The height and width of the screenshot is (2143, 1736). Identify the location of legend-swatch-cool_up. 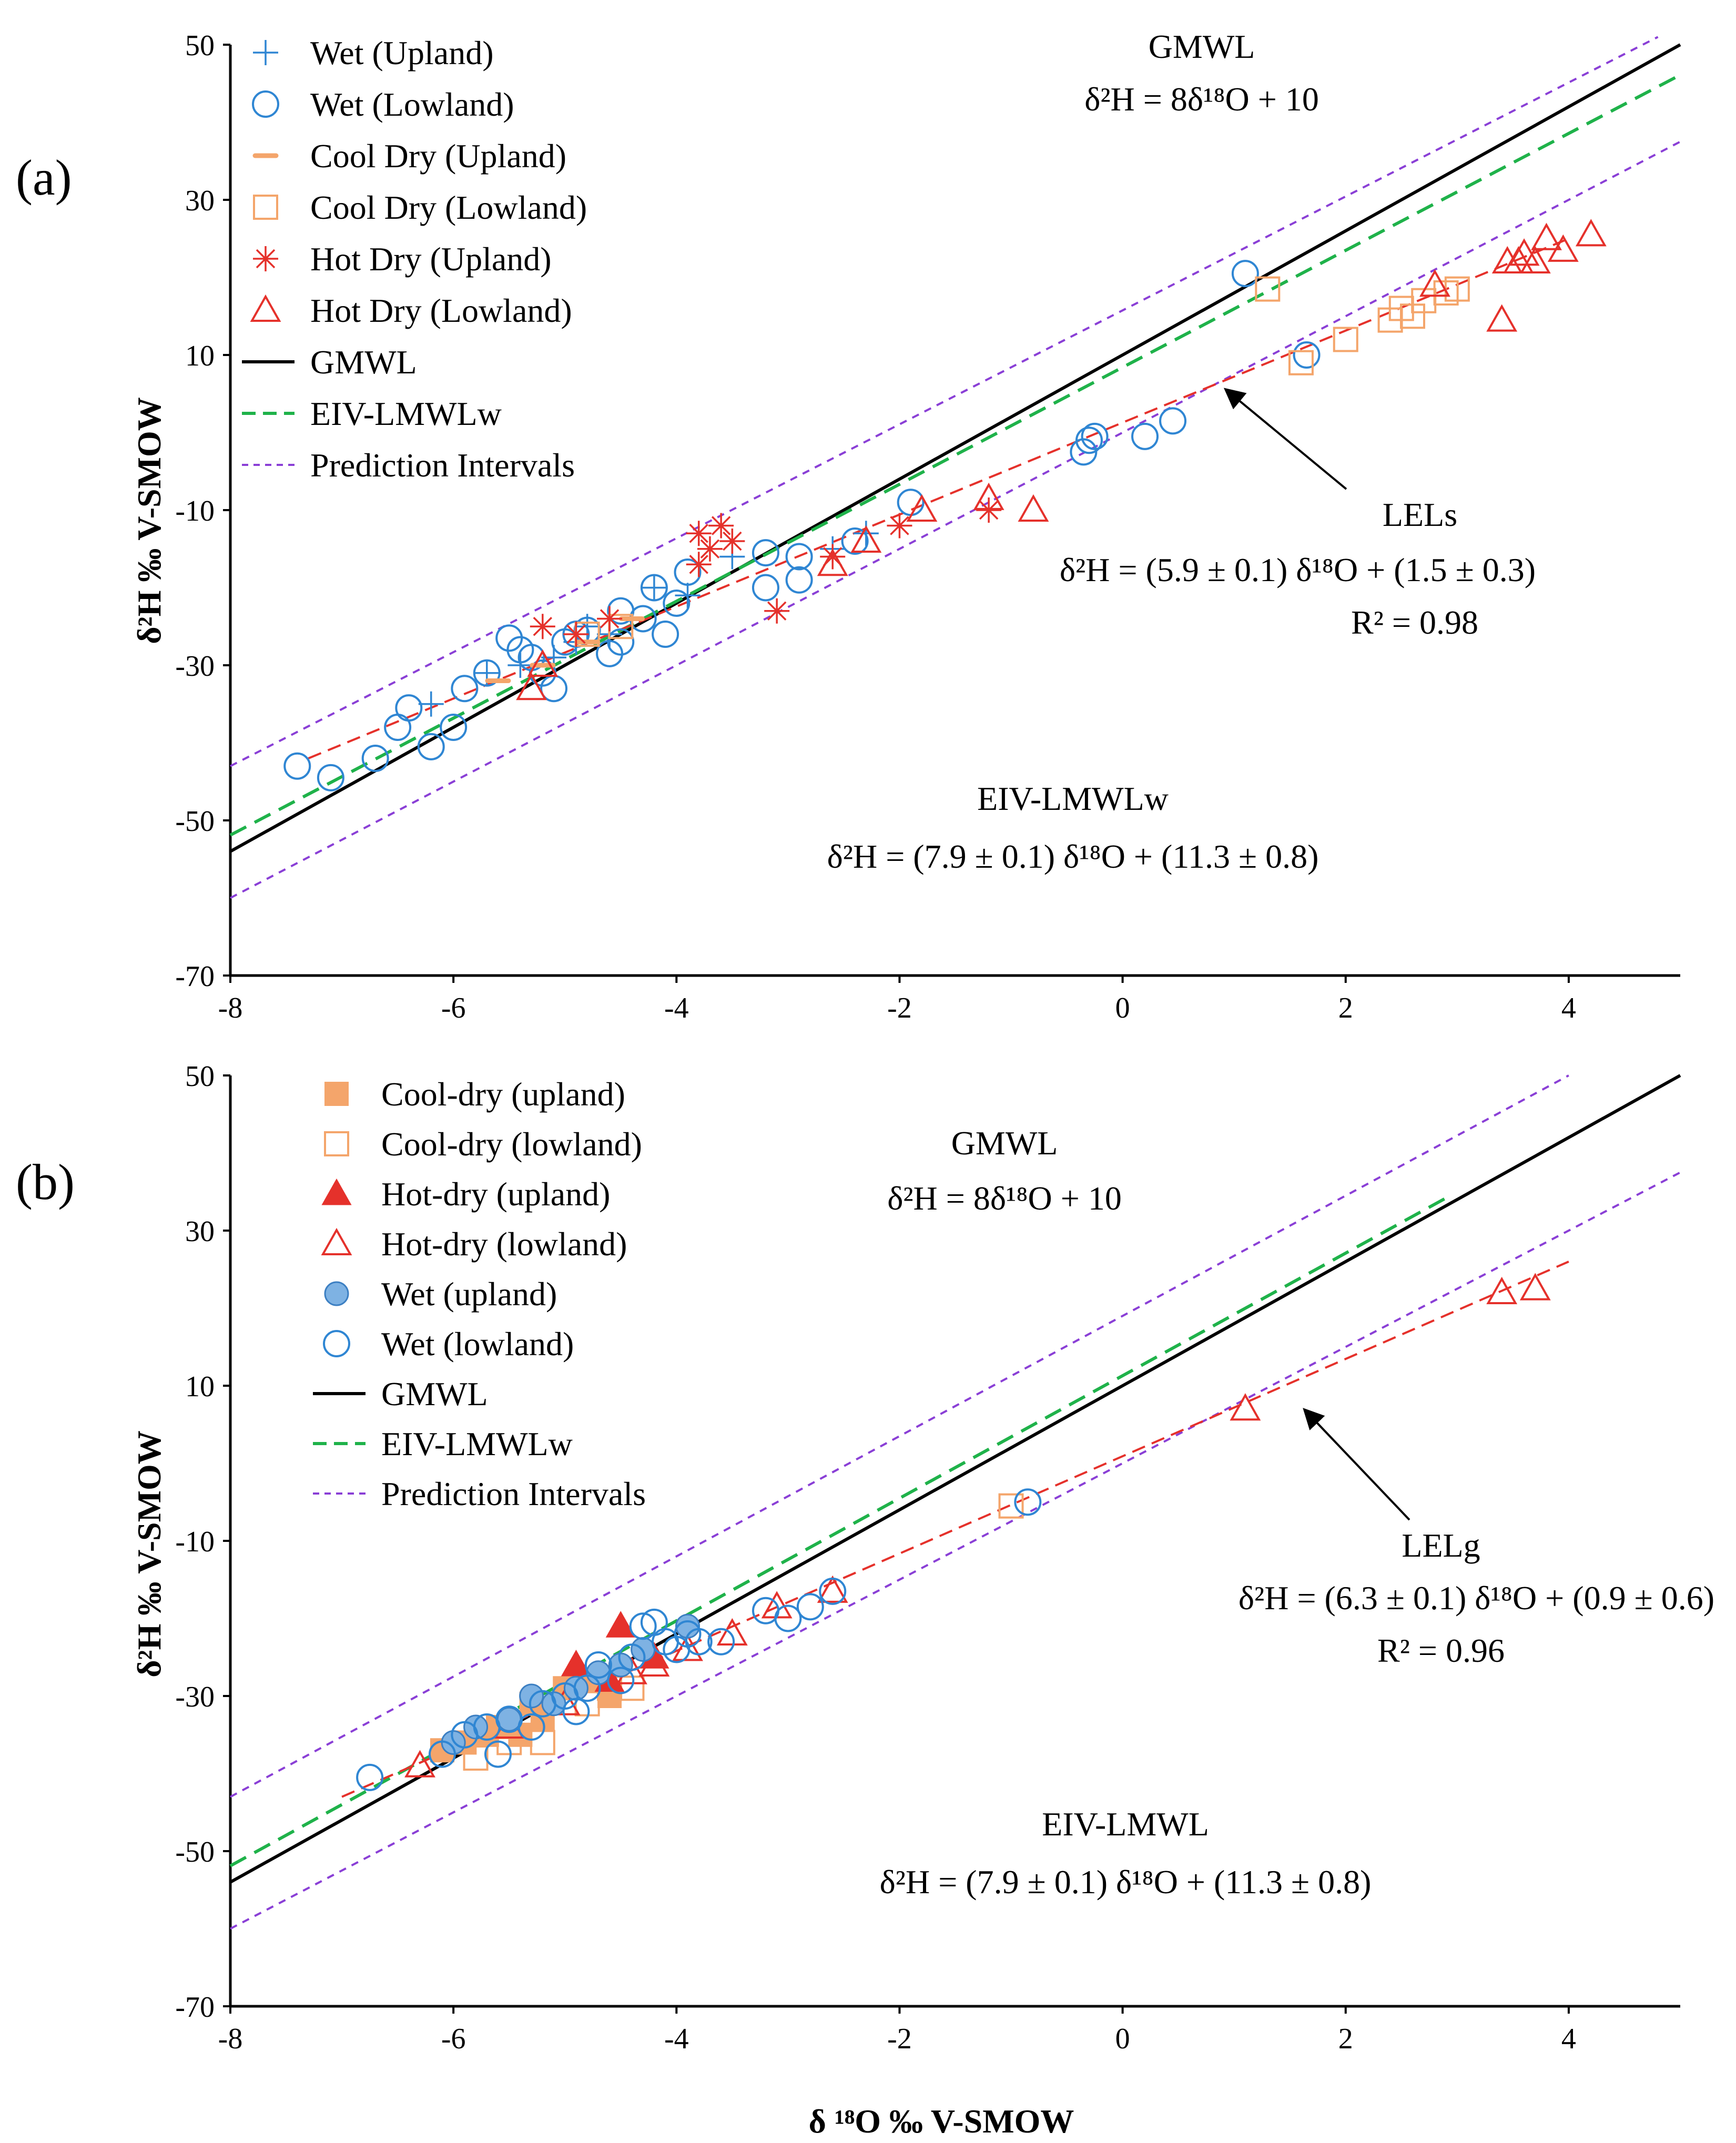
(336, 1094).